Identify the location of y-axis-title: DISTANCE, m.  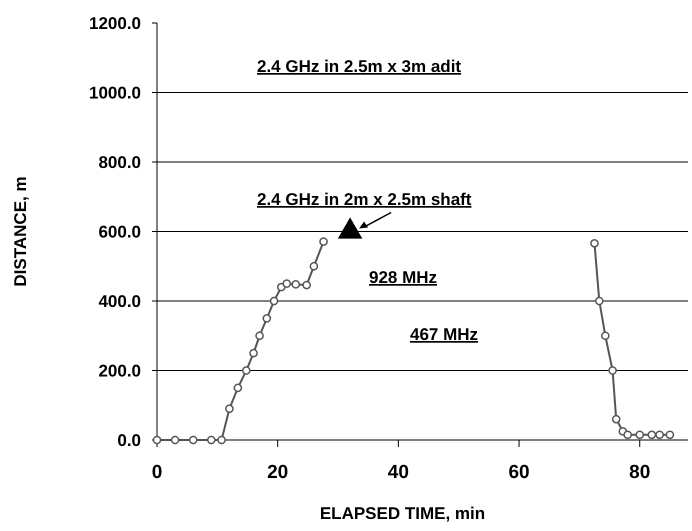
(20, 231).